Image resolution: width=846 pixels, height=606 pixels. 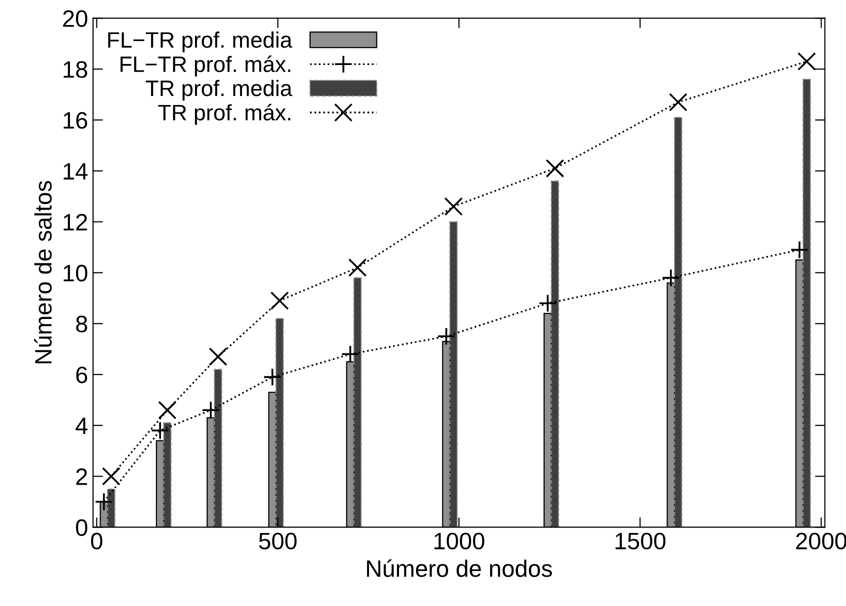 I want to click on x-tick-label: 0, so click(x=96, y=541).